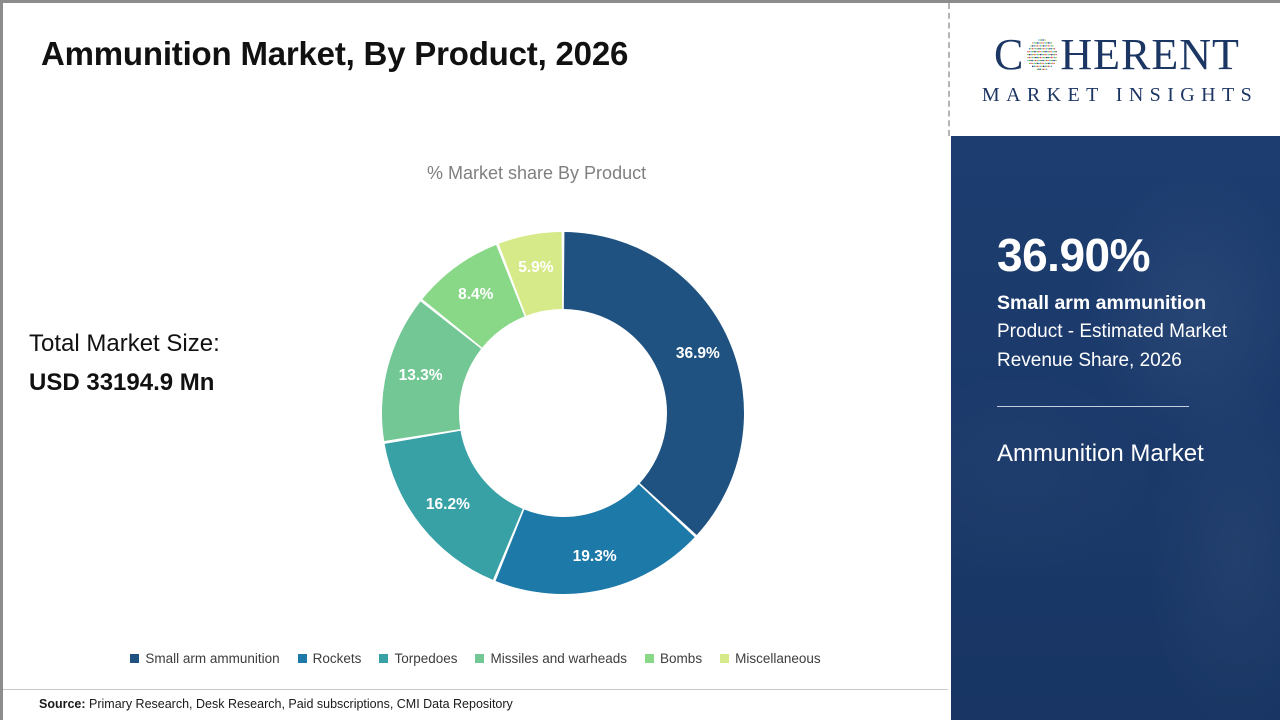  Describe the element at coordinates (420, 375) in the screenshot. I see `donut-slice-label: 13.3%` at that location.